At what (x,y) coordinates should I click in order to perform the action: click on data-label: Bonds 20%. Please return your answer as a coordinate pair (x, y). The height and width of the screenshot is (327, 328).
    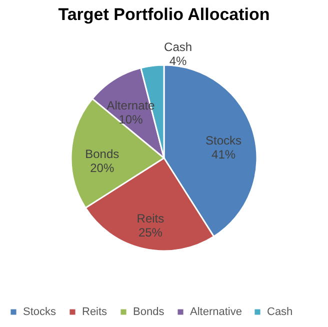
    Looking at the image, I should click on (102, 161).